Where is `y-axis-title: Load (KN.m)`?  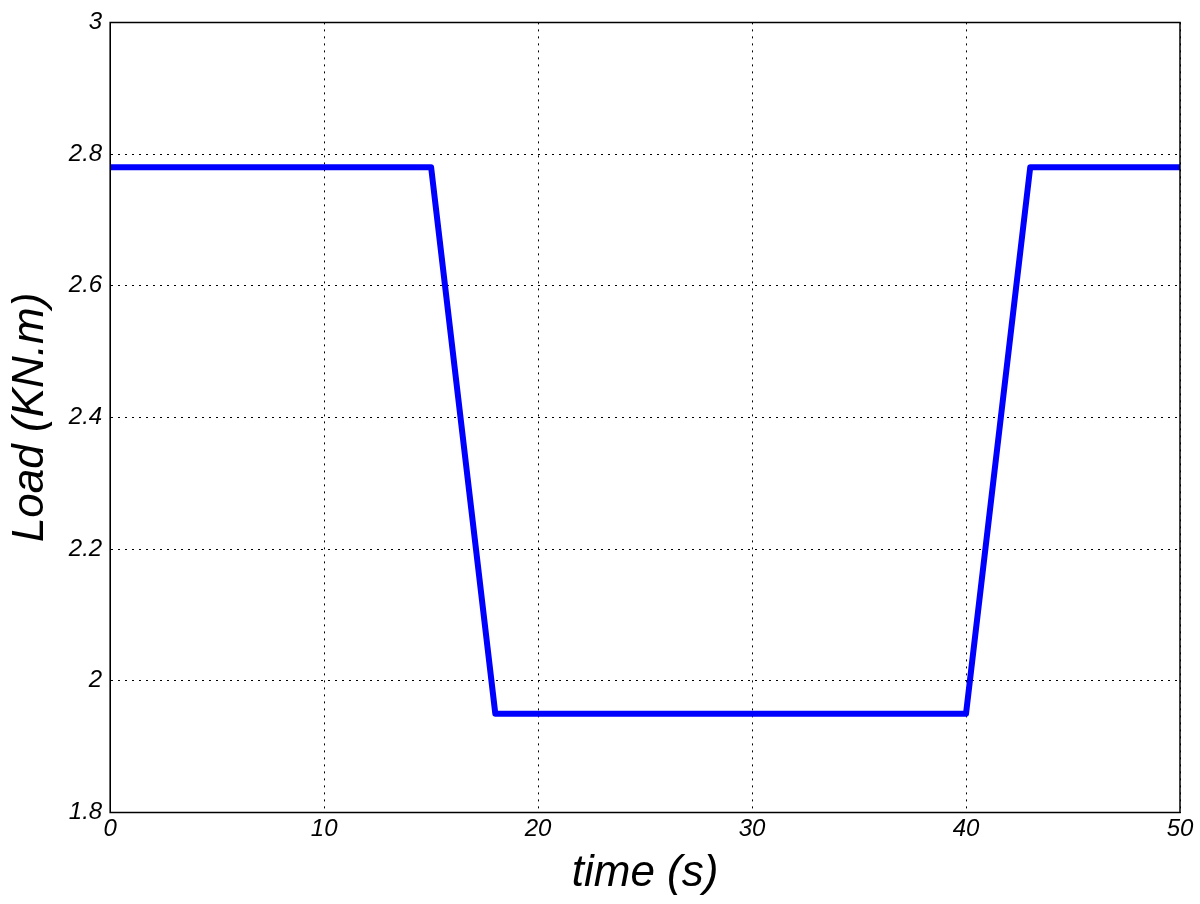 y-axis-title: Load (KN.m) is located at coordinates (27, 417).